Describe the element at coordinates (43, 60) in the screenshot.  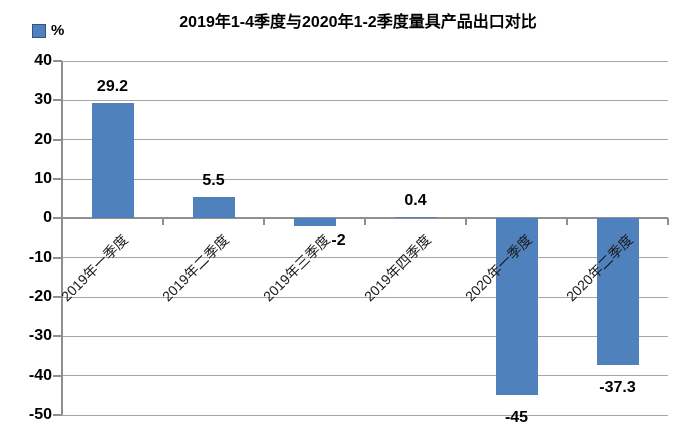
I see `y-axis-label: 40` at that location.